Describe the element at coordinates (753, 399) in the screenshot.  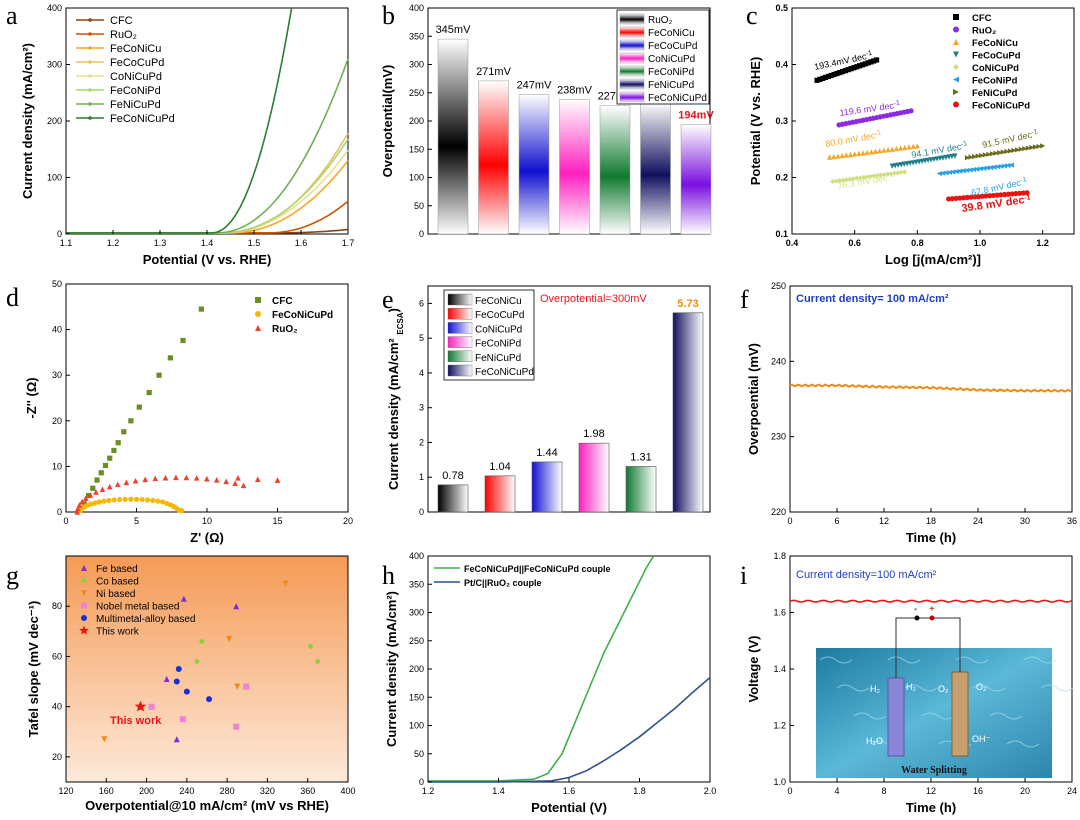
I see `y-axis-label: Overpoential (mV)` at that location.